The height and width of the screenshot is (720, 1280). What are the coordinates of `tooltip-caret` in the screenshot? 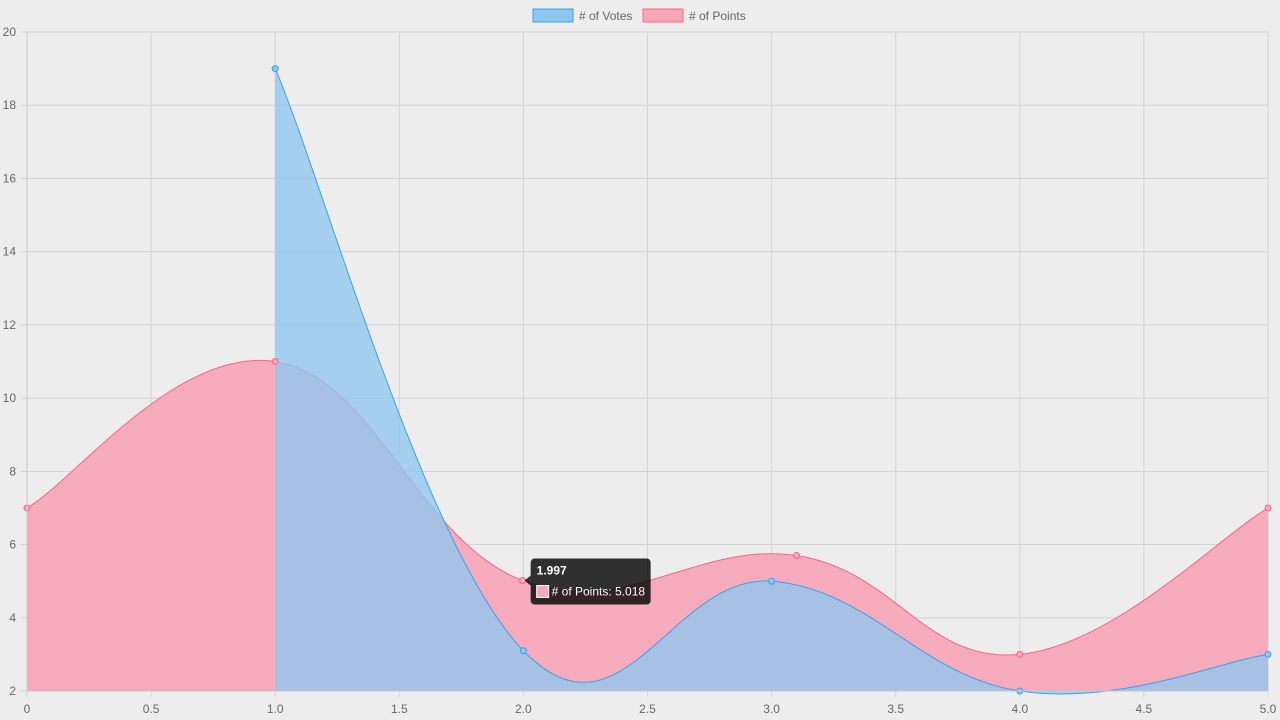 It's located at (527, 580).